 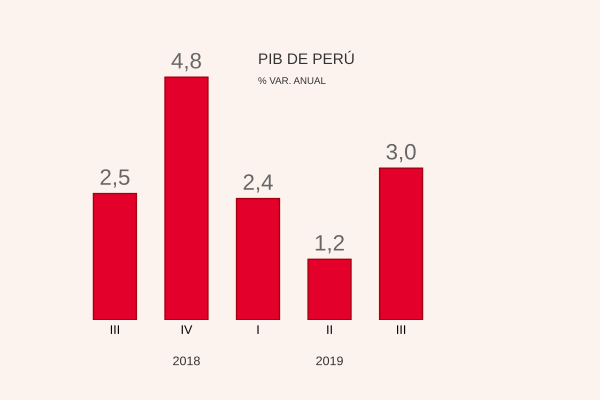 What do you see at coordinates (186, 361) in the screenshot?
I see `text: 2018` at bounding box center [186, 361].